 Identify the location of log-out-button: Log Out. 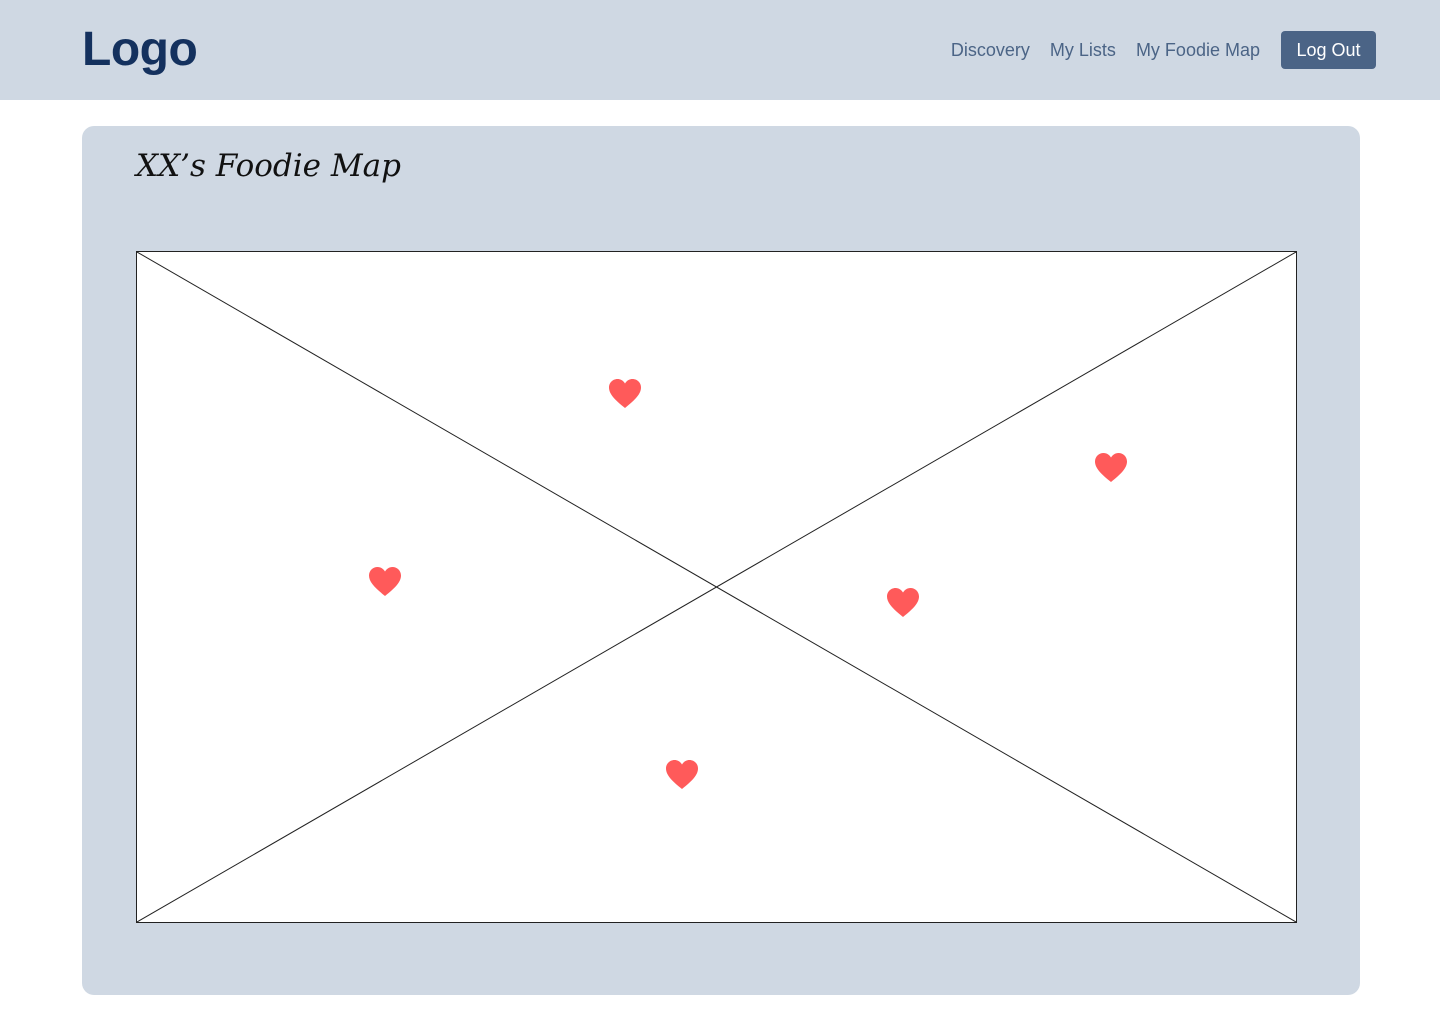
(1328, 50).